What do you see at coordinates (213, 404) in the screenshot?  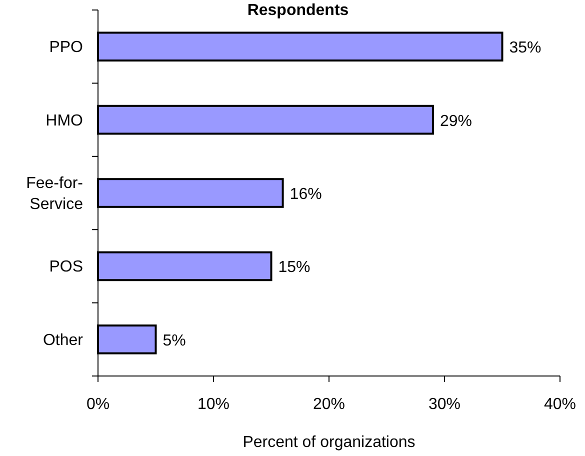 I see `x-tick-label: 10%` at bounding box center [213, 404].